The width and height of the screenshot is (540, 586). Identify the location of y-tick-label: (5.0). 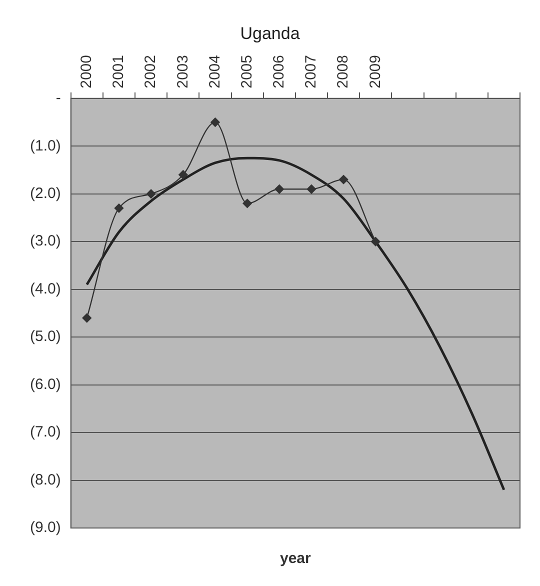
(45, 337).